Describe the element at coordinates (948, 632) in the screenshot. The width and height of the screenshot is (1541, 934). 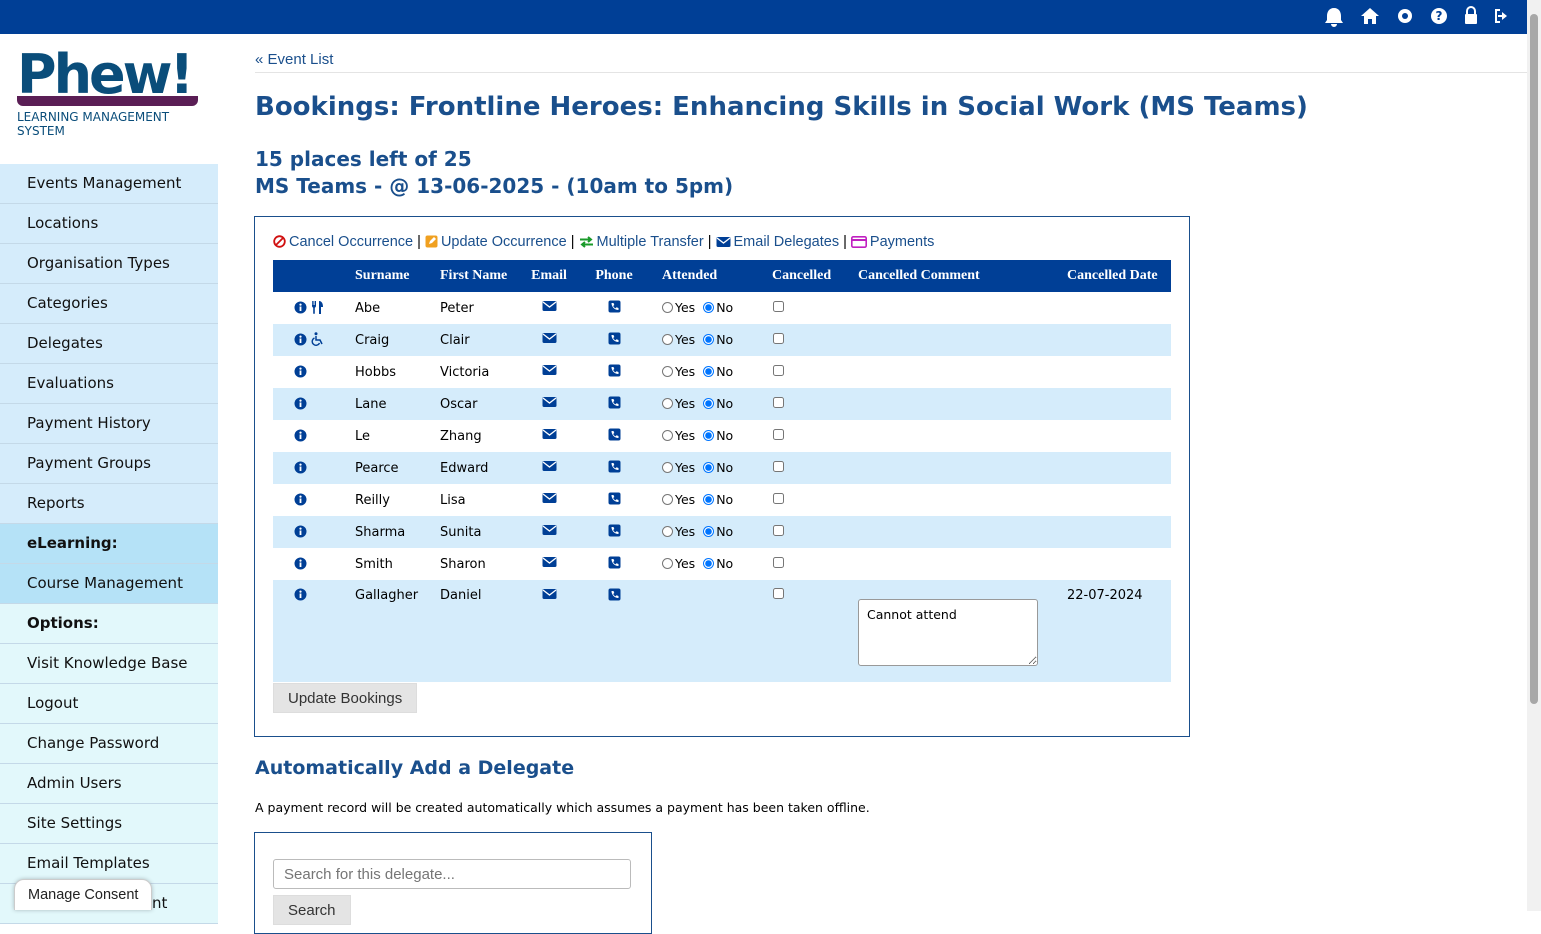
I see `cancelled-comment: Cannot attend` at that location.